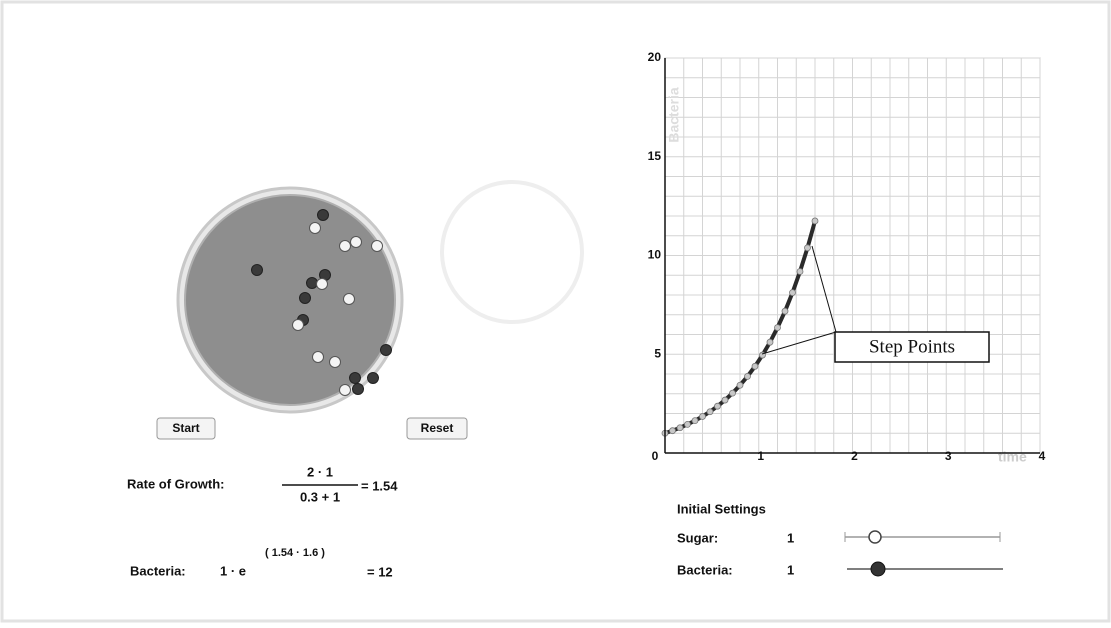 The width and height of the screenshot is (1111, 628). I want to click on rate-label: Rate of Growth:, so click(176, 483).